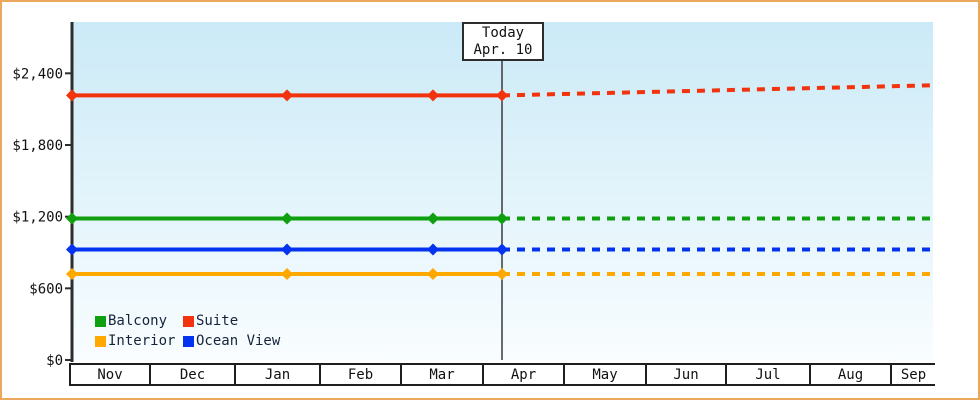 The width and height of the screenshot is (980, 400). I want to click on month-cell-may: May, so click(604, 374).